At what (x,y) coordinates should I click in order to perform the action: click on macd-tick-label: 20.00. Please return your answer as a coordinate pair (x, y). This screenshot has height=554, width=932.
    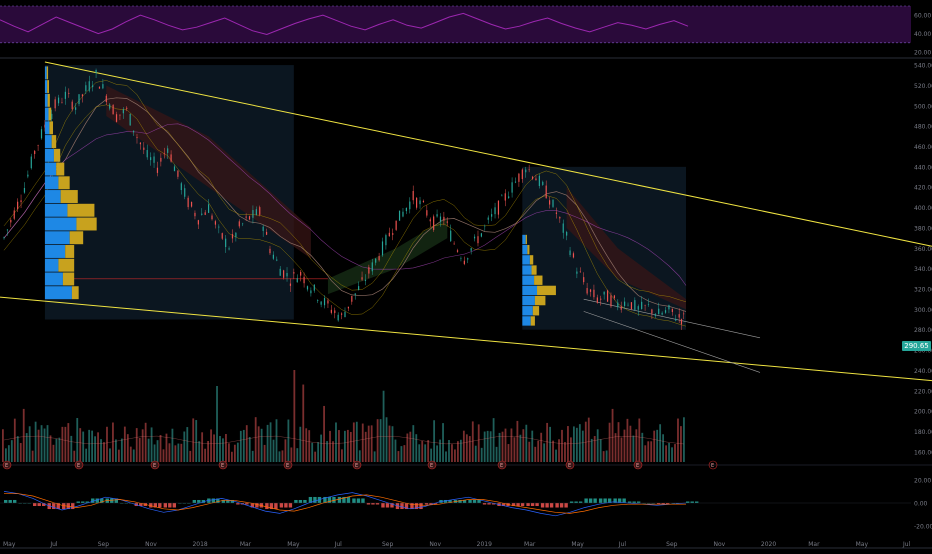
    Looking at the image, I should click on (922, 480).